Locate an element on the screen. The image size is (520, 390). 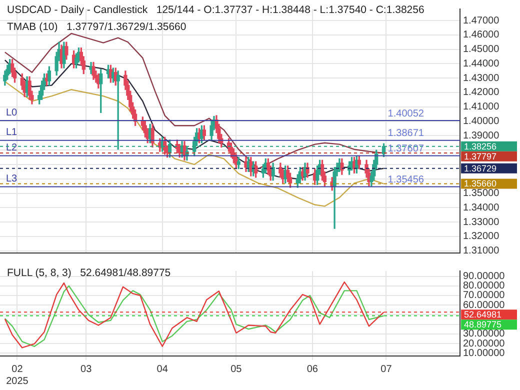
ref-line-label: 52.64981 is located at coordinates (483, 315).